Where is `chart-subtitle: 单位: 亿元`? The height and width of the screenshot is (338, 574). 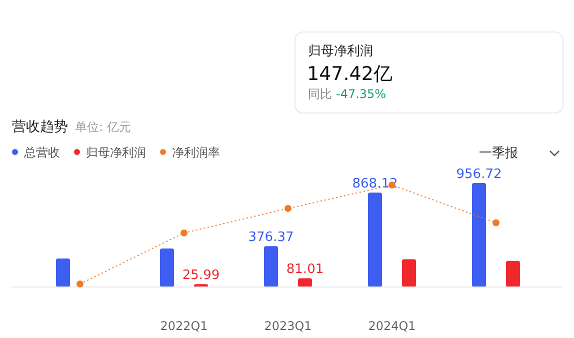
chart-subtitle: 单位: 亿元 is located at coordinates (103, 127).